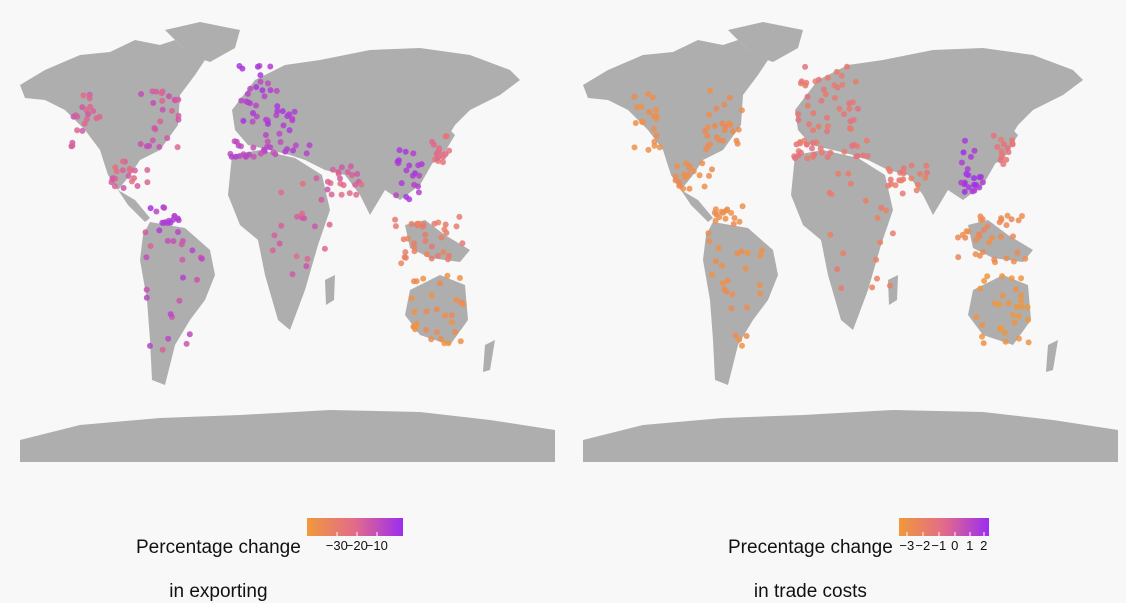  What do you see at coordinates (955, 545) in the screenshot?
I see `legend-tick: 0` at bounding box center [955, 545].